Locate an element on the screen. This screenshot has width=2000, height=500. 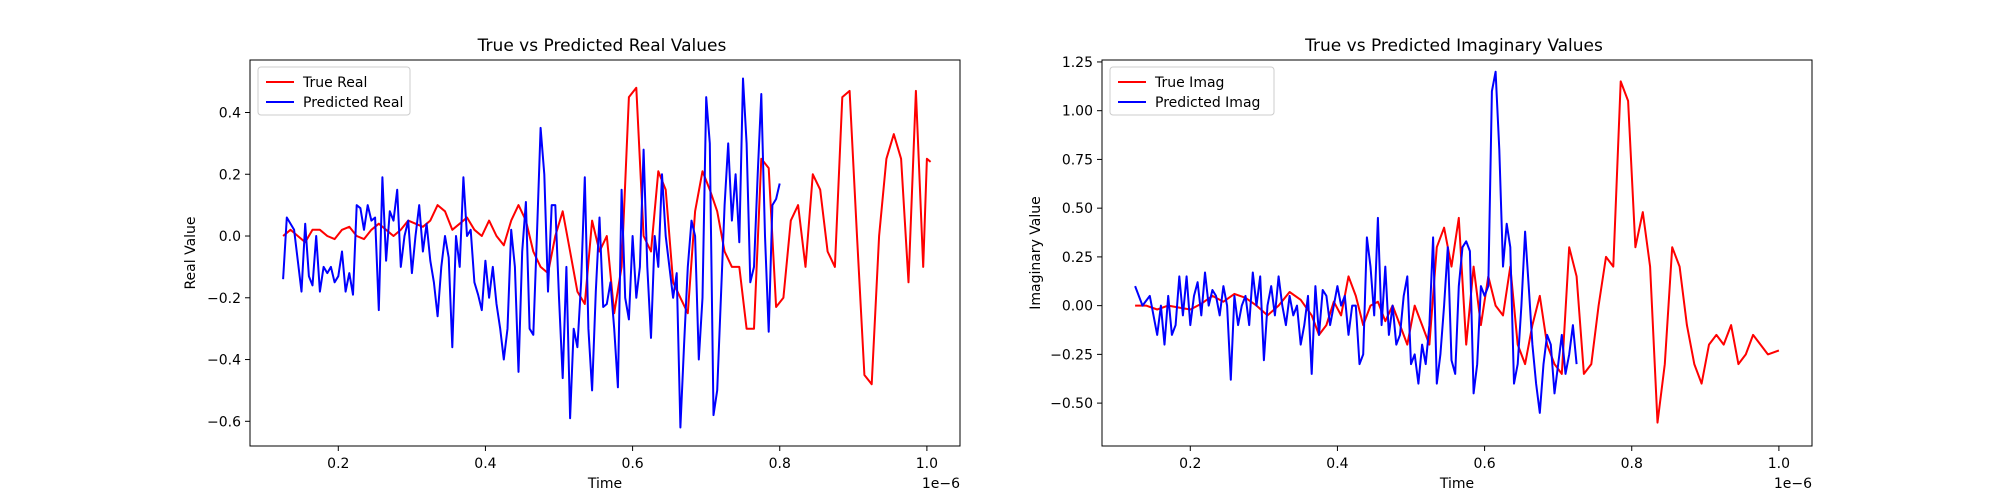
y-tick-label: 0.4 is located at coordinates (230, 113).